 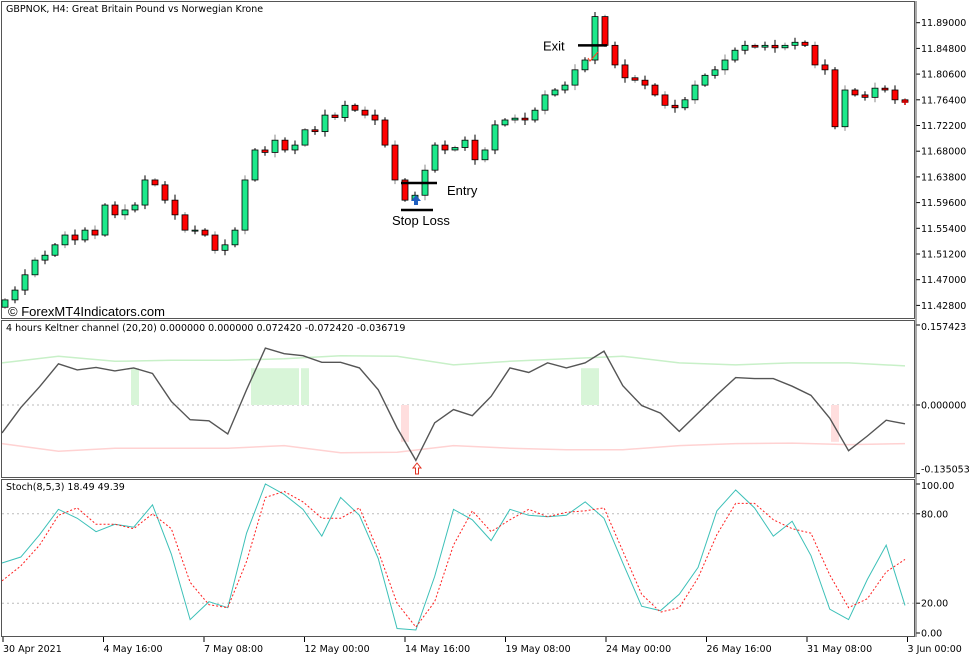 What do you see at coordinates (462, 190) in the screenshot?
I see `entry-label: Entry` at bounding box center [462, 190].